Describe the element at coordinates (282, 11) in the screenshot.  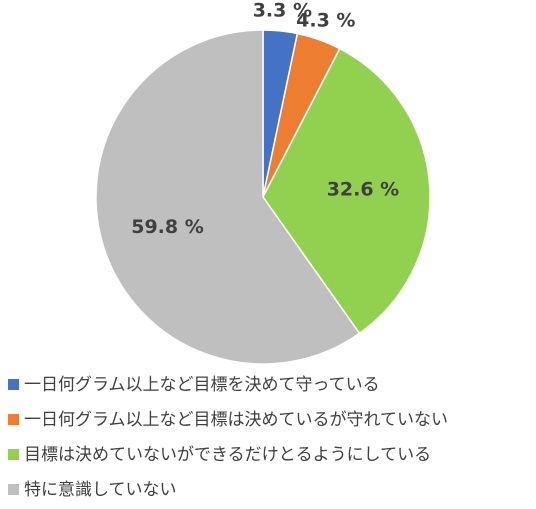
I see `data-label: 3.3 %` at that location.